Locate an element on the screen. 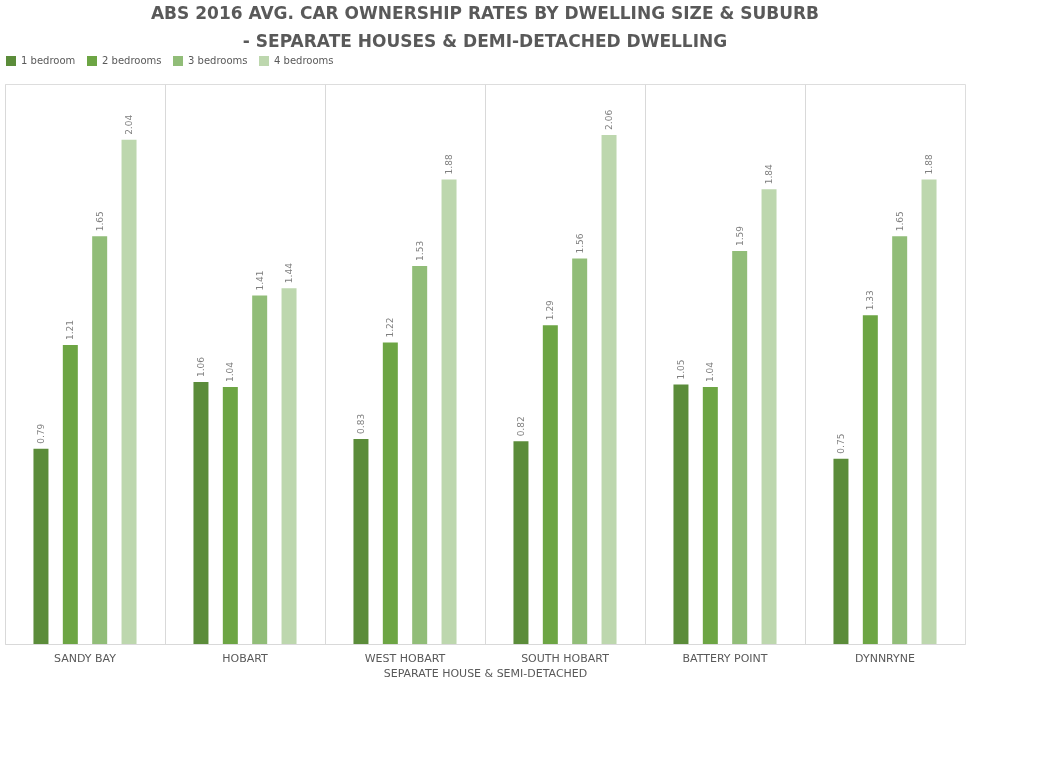 This screenshot has width=1056, height=773. data-label: 1.22 is located at coordinates (390, 327).